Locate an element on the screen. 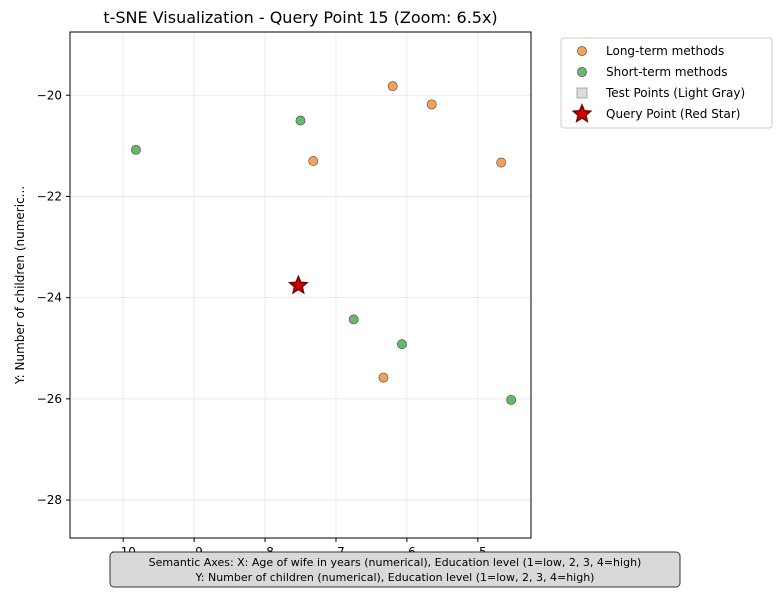 The width and height of the screenshot is (782, 594). y-axis-ticks: −20 −22 −24 −26 −28 is located at coordinates (53, 297).